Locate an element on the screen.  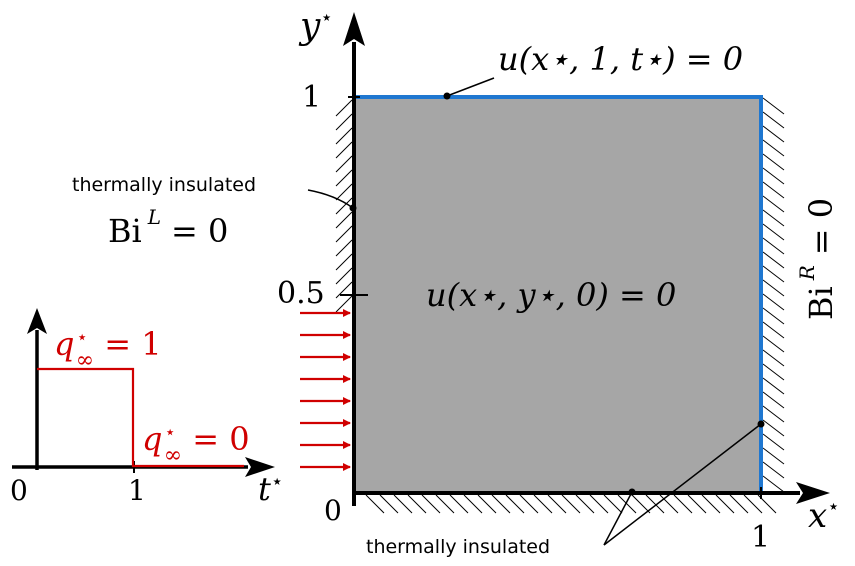
insulated-left-dot is located at coordinates (353, 208).